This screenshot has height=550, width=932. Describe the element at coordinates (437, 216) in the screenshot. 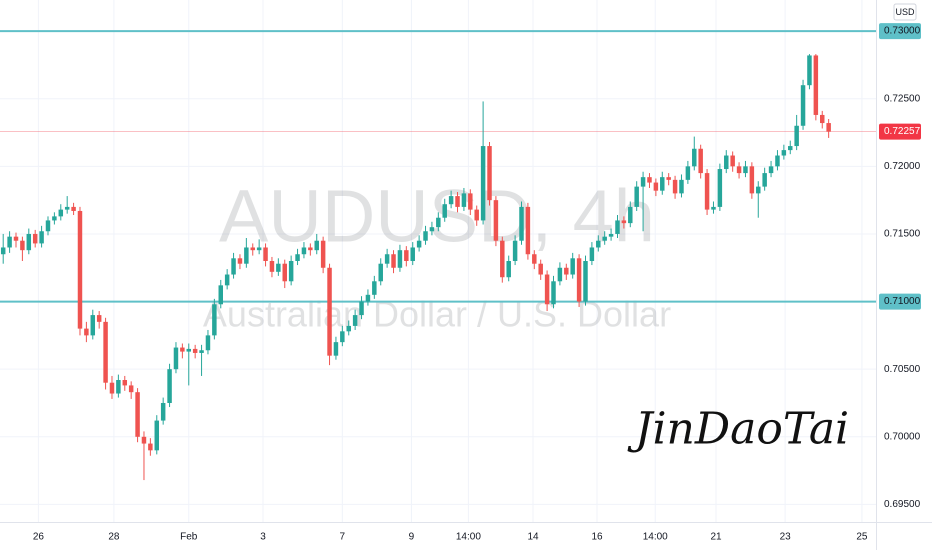

I see `watermark-title: AUDUSD, 4h` at that location.